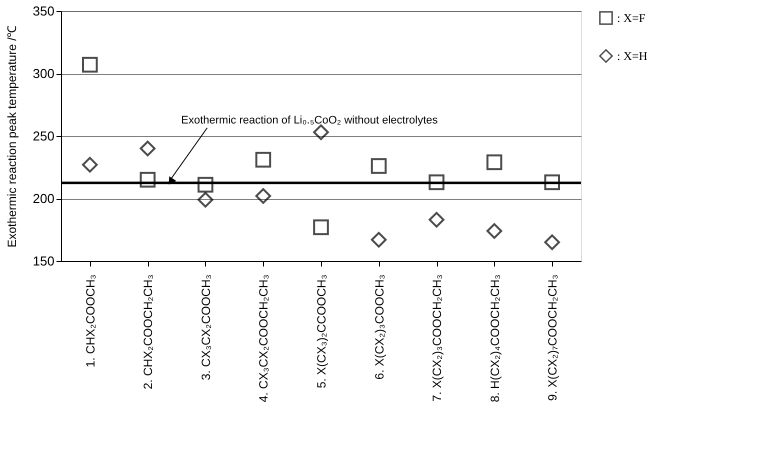 The width and height of the screenshot is (760, 473). Describe the element at coordinates (379, 327) in the screenshot. I see `x-tick-label: 6. X(CX₂)₃COOCH₃` at that location.